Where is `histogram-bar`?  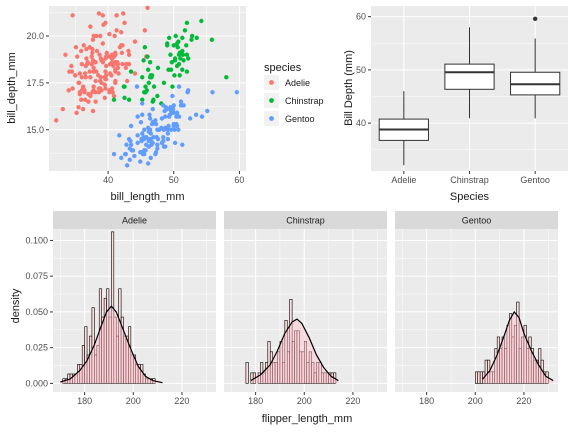 histogram-bar is located at coordinates (476, 377).